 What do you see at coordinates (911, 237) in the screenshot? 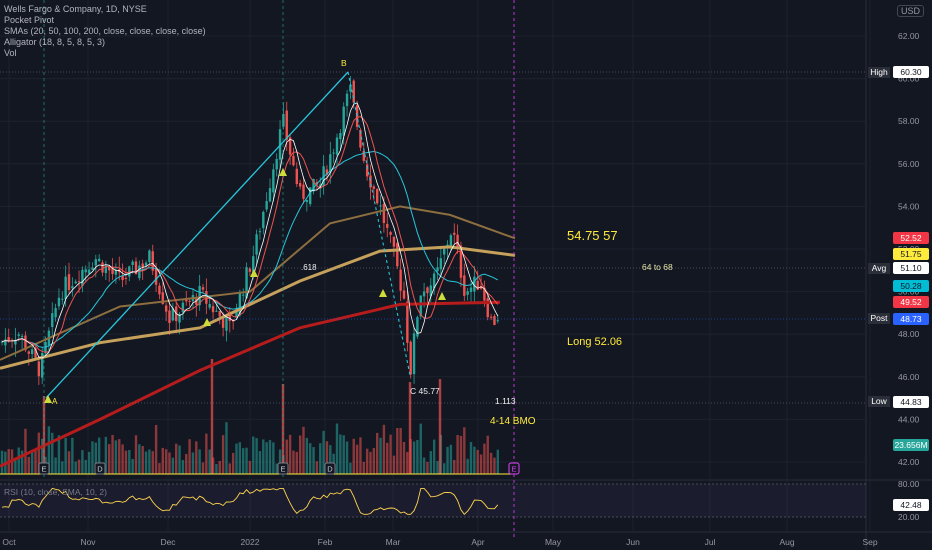
I see `price-badge: 52.52` at bounding box center [911, 237].